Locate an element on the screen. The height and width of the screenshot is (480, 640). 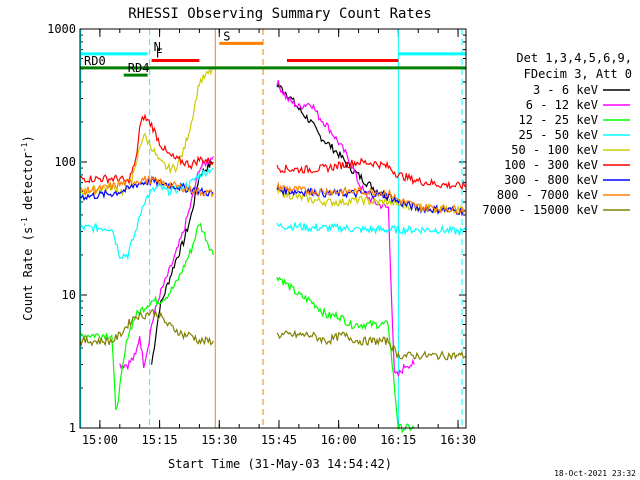
y-tick-label: 10 is located at coordinates (69, 295).